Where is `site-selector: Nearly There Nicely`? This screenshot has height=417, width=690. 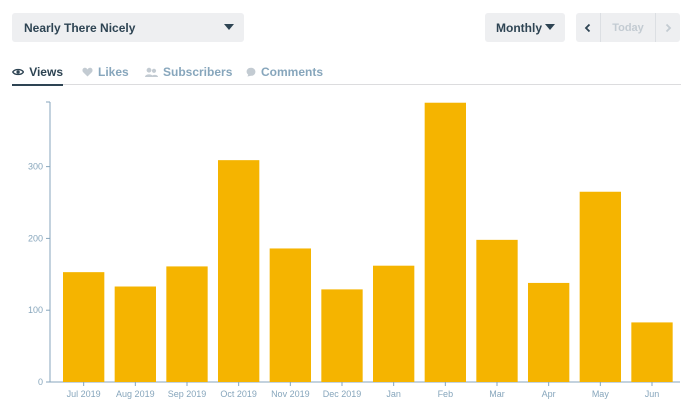 site-selector: Nearly There Nicely is located at coordinates (128, 27).